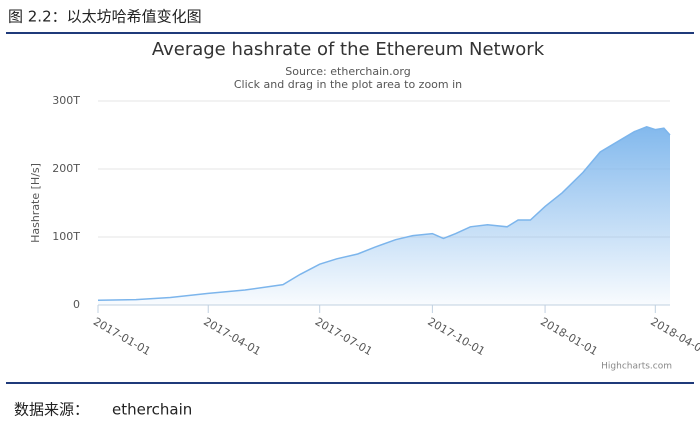 This screenshot has width=700, height=422. Describe the element at coordinates (35, 203) in the screenshot. I see `y-axis-label: Hashrate [H/s]` at that location.